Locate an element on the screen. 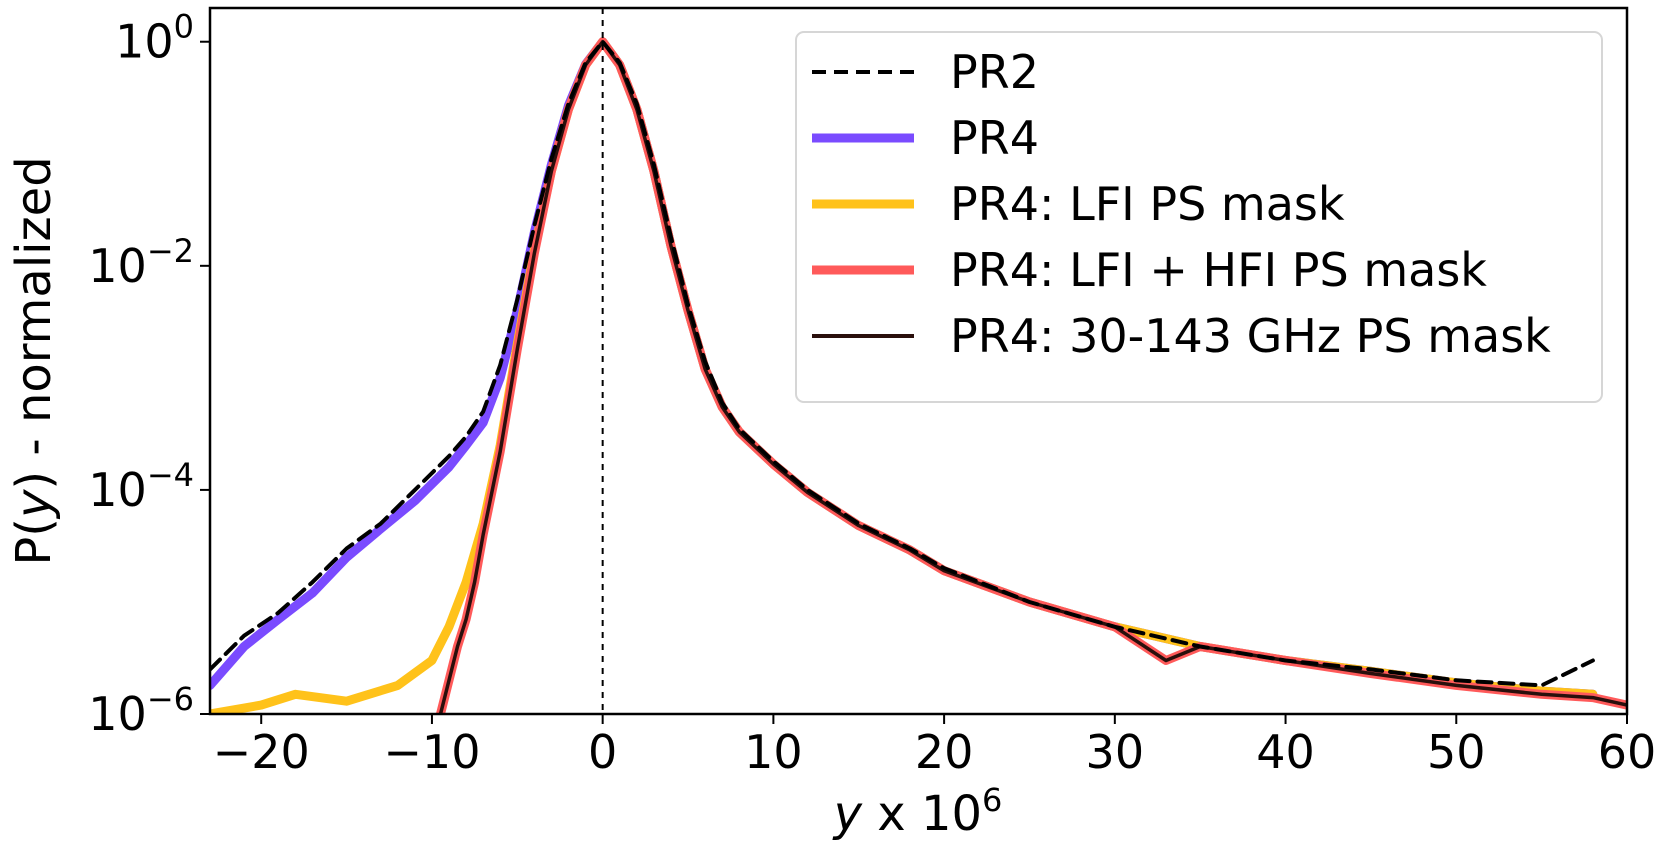 The height and width of the screenshot is (856, 1661). x-tick-label: −10 is located at coordinates (431, 752).